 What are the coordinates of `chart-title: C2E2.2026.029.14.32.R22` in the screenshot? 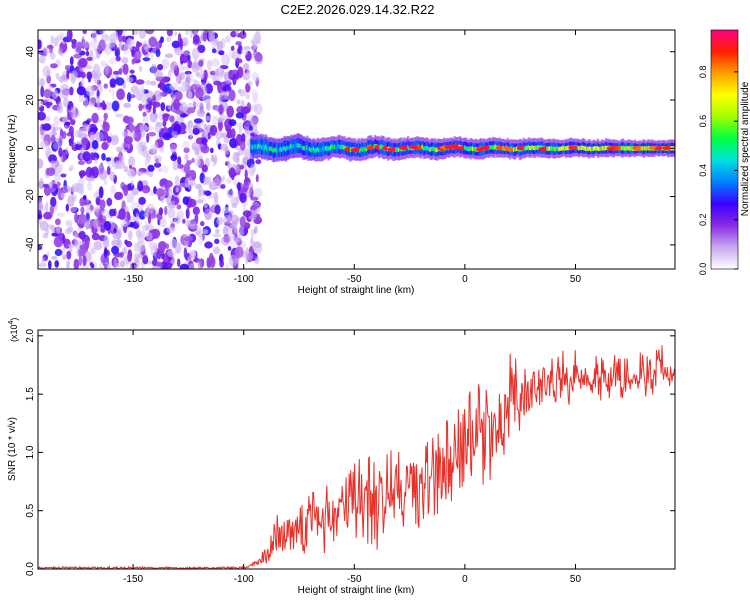 It's located at (357, 9).